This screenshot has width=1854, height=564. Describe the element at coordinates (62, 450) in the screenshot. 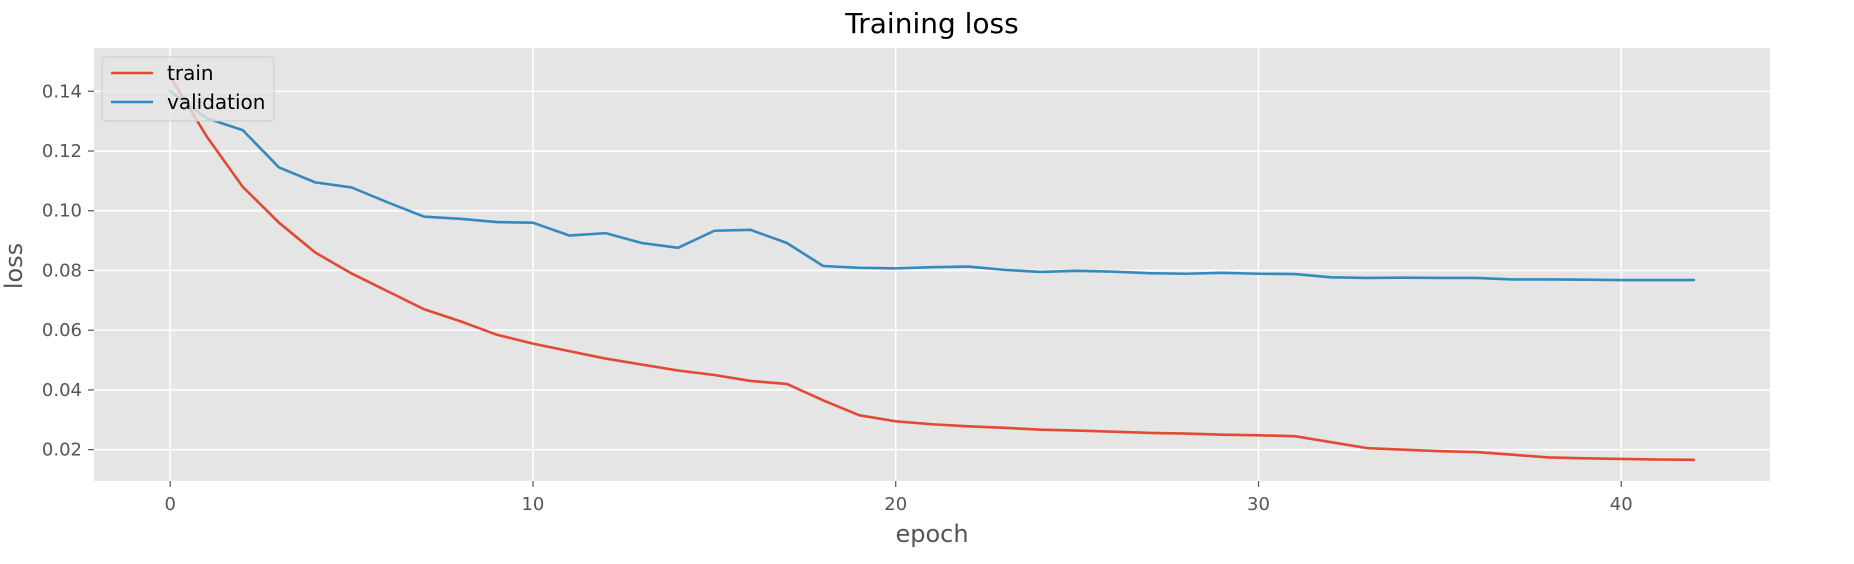

I see `y-tick-label: 0.02` at that location.